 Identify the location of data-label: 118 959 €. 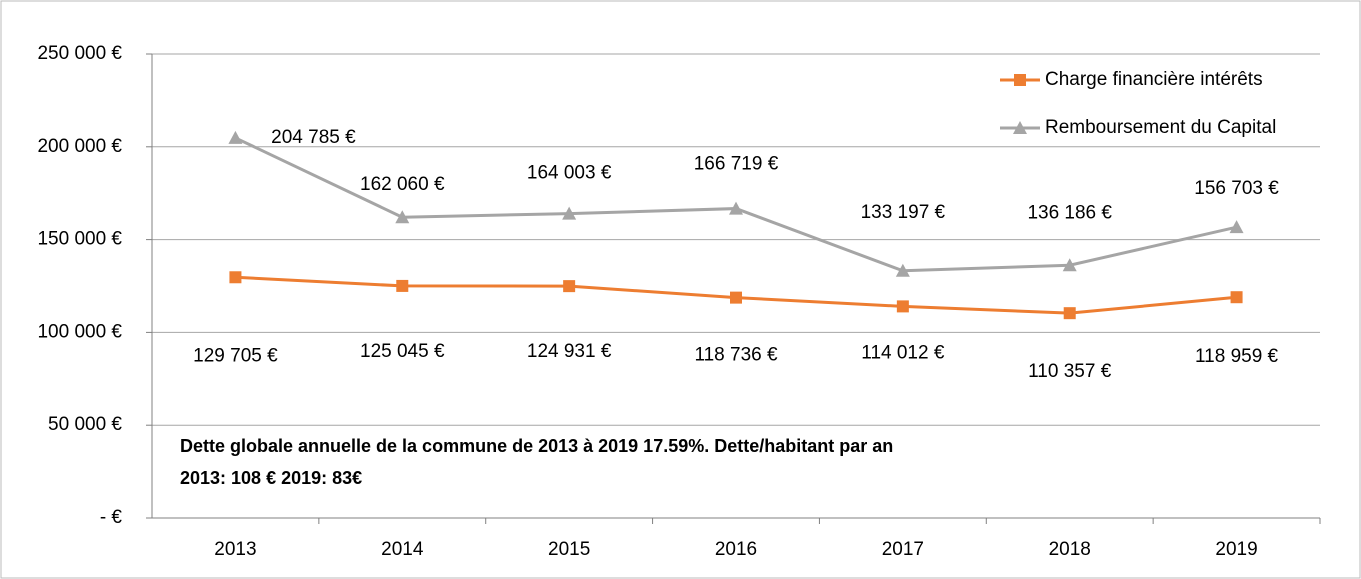
(1237, 356).